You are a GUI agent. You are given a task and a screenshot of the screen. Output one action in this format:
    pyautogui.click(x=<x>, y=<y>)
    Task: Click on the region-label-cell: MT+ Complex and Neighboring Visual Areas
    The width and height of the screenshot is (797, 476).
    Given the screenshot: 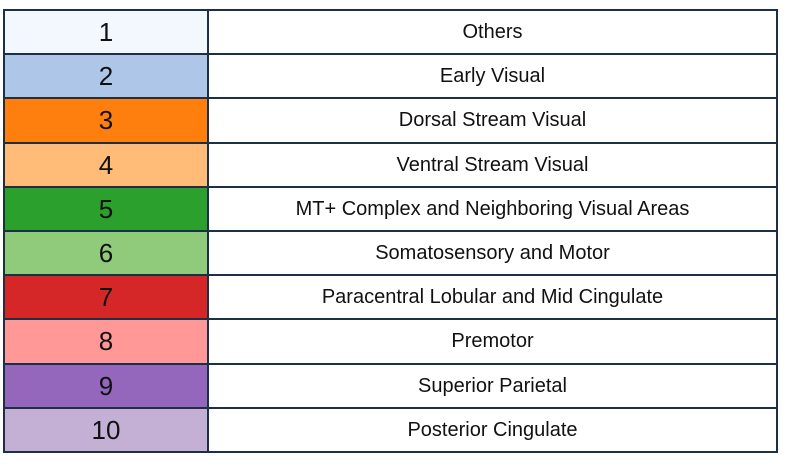 What is the action you would take?
    pyautogui.click(x=492, y=208)
    